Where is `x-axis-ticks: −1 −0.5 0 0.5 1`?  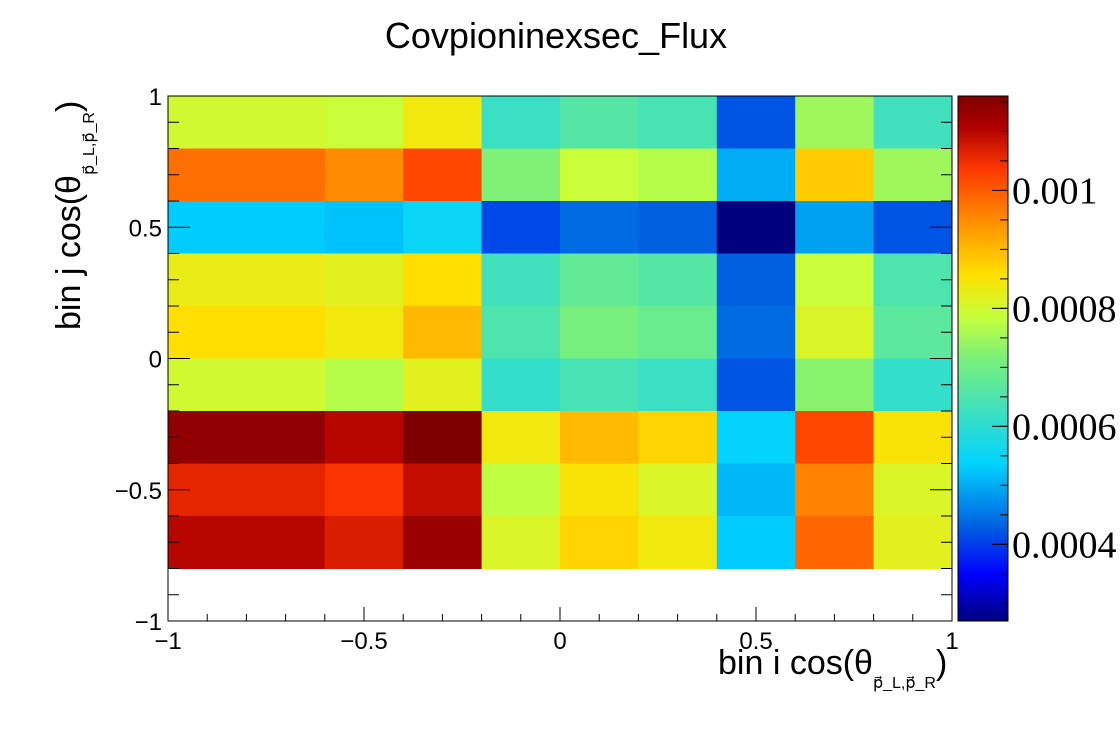
x-axis-ticks: −1 −0.5 0 0.5 1 is located at coordinates (556, 631).